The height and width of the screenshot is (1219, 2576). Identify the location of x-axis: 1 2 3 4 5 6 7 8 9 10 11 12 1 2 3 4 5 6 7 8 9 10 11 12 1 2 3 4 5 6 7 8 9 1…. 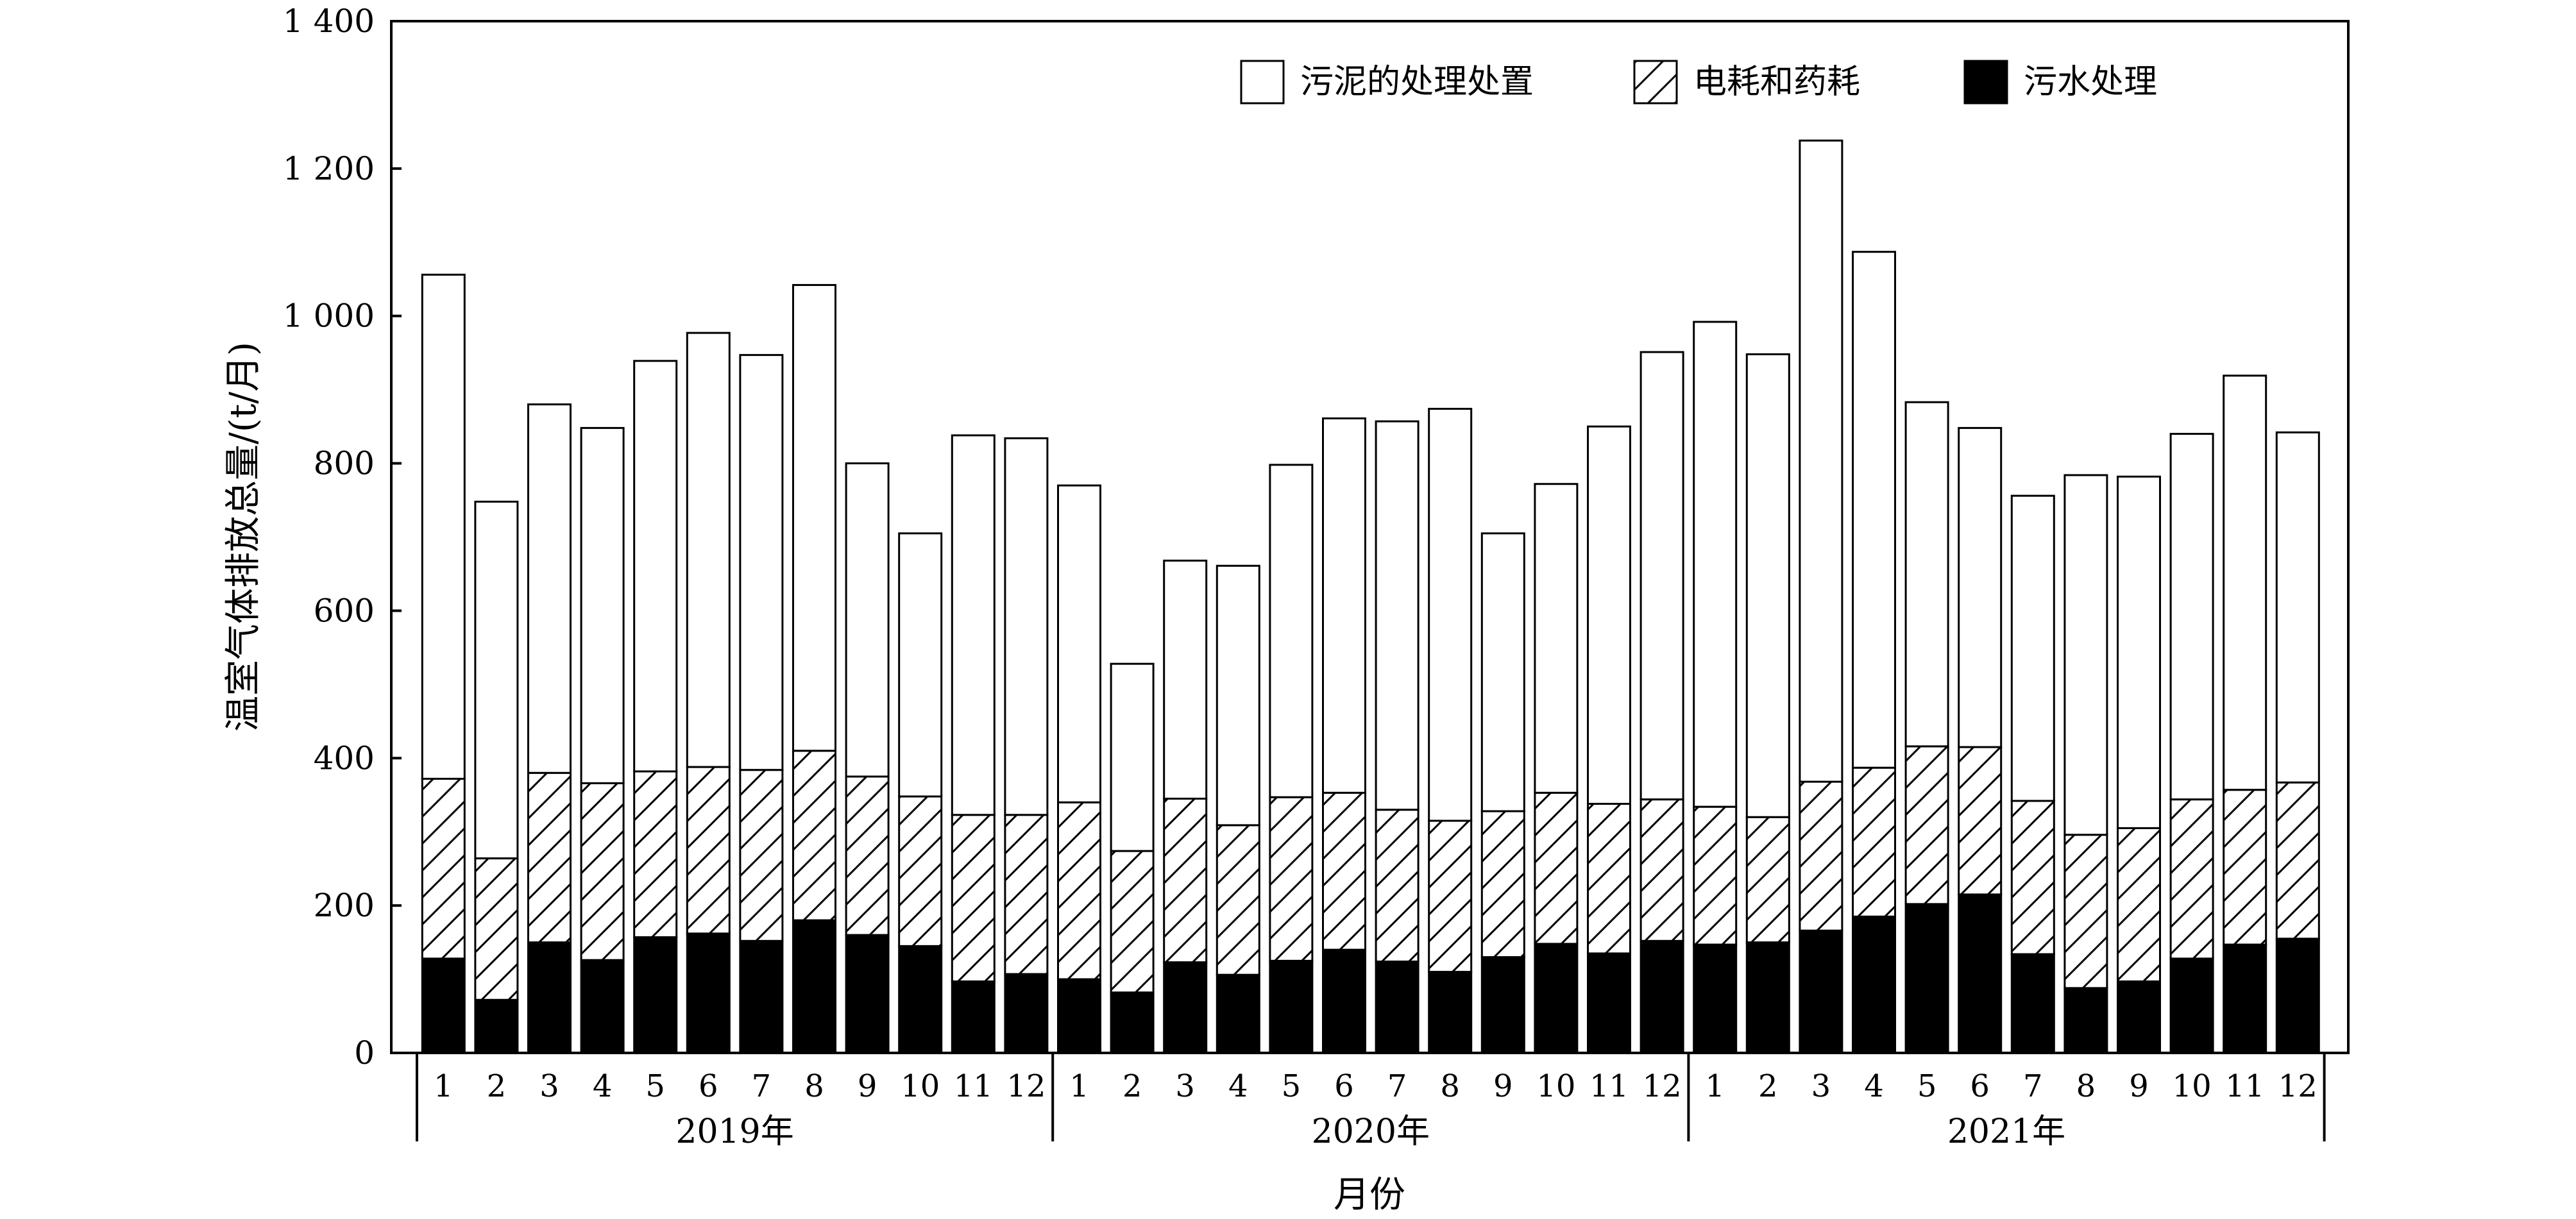
(1371, 1102).